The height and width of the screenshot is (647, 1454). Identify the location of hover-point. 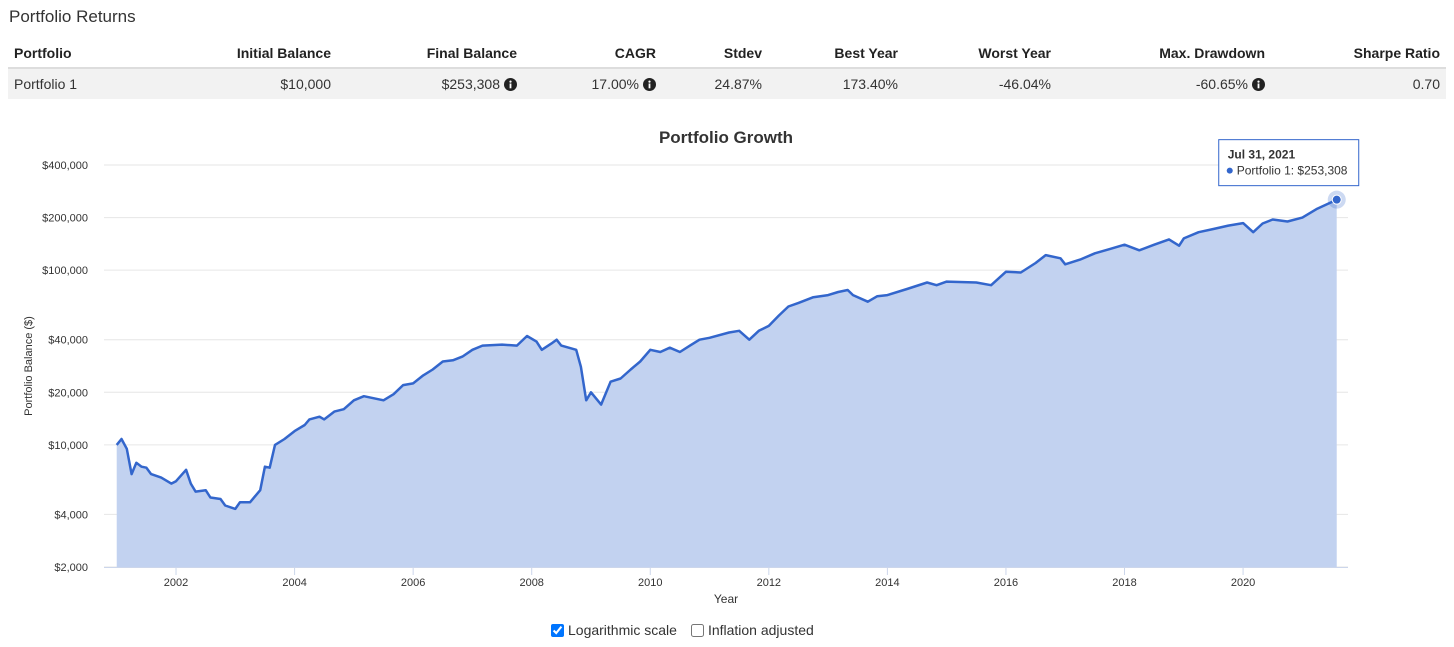
(1336, 199).